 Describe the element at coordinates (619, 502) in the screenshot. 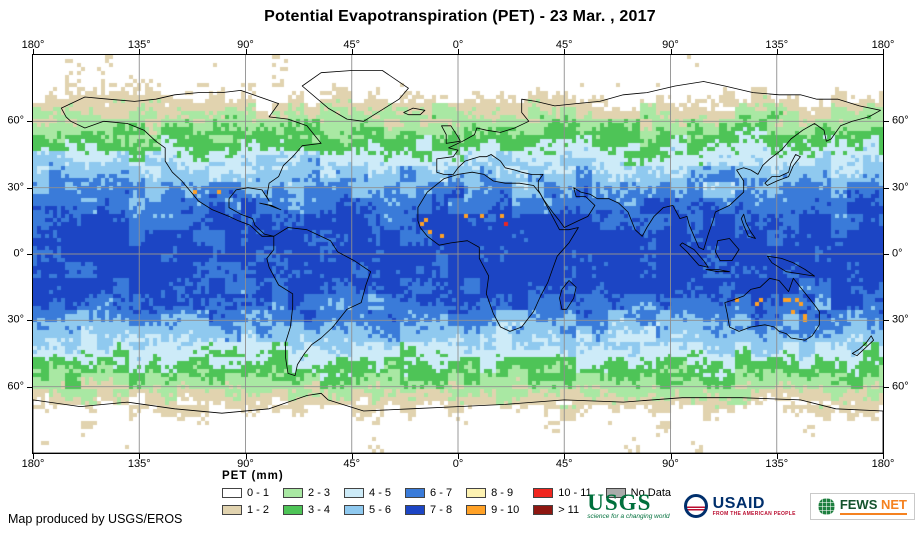

I see `usgs-logo-text: USGS` at that location.